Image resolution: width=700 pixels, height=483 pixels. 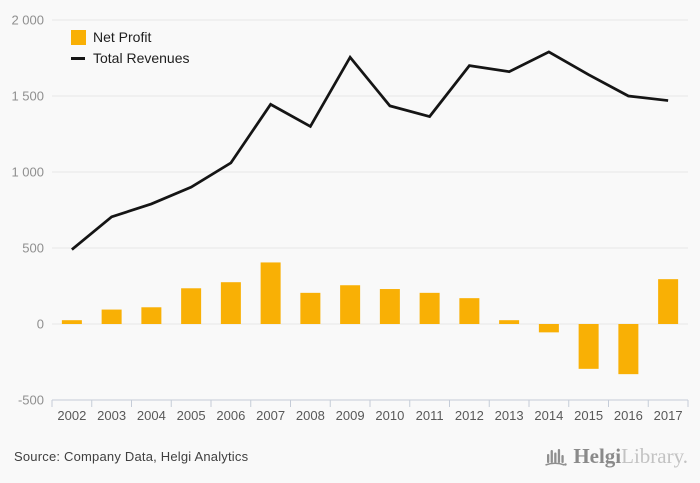 What do you see at coordinates (389, 415) in the screenshot?
I see `x-axis-label-2010: 2010` at bounding box center [389, 415].